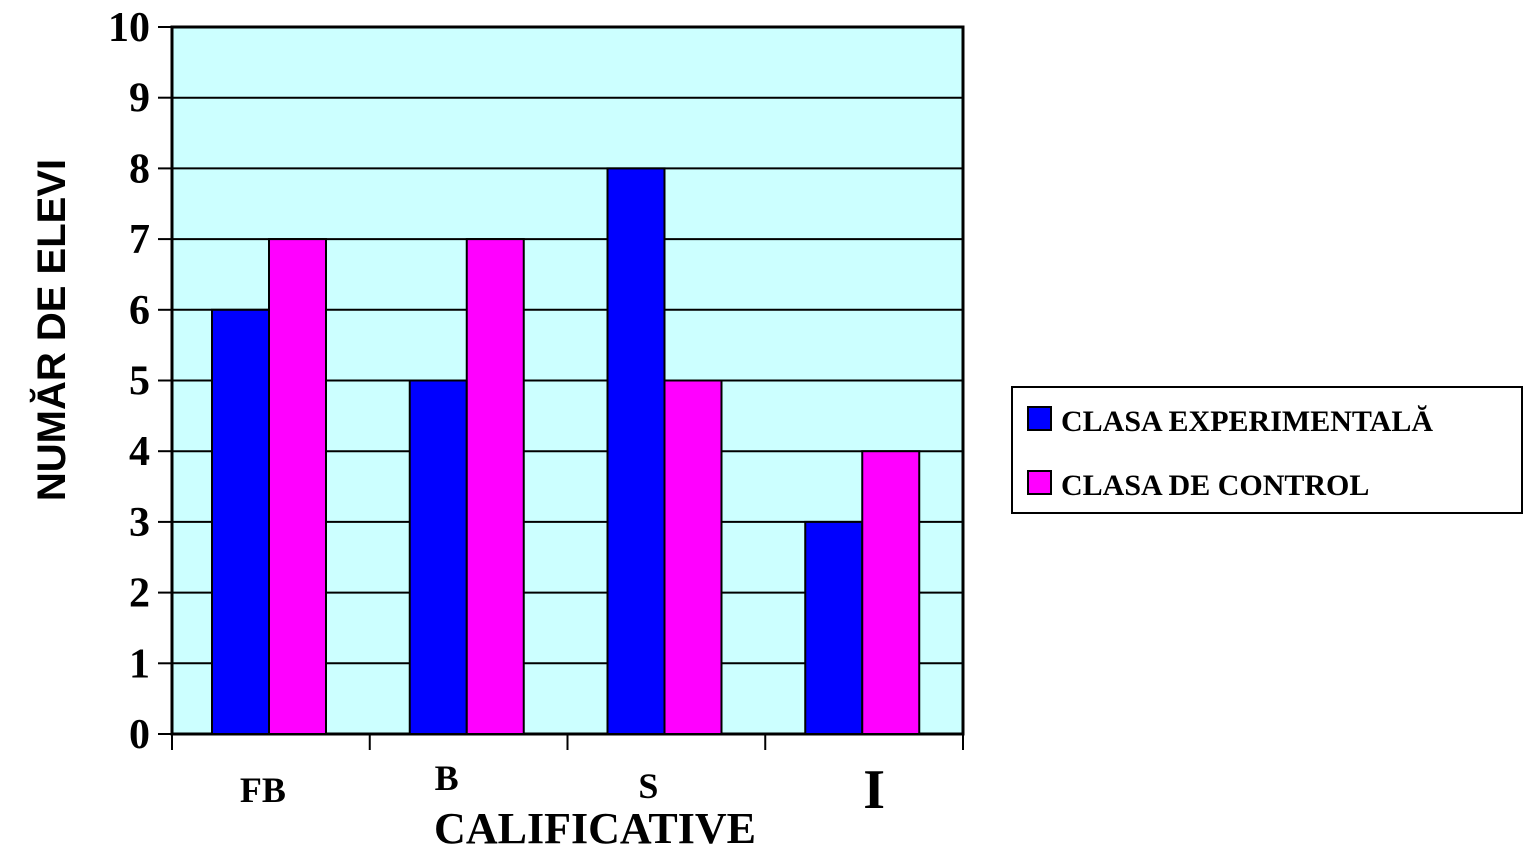 This screenshot has height=847, width=1531. I want to click on y-tick-label: 5, so click(139, 382).